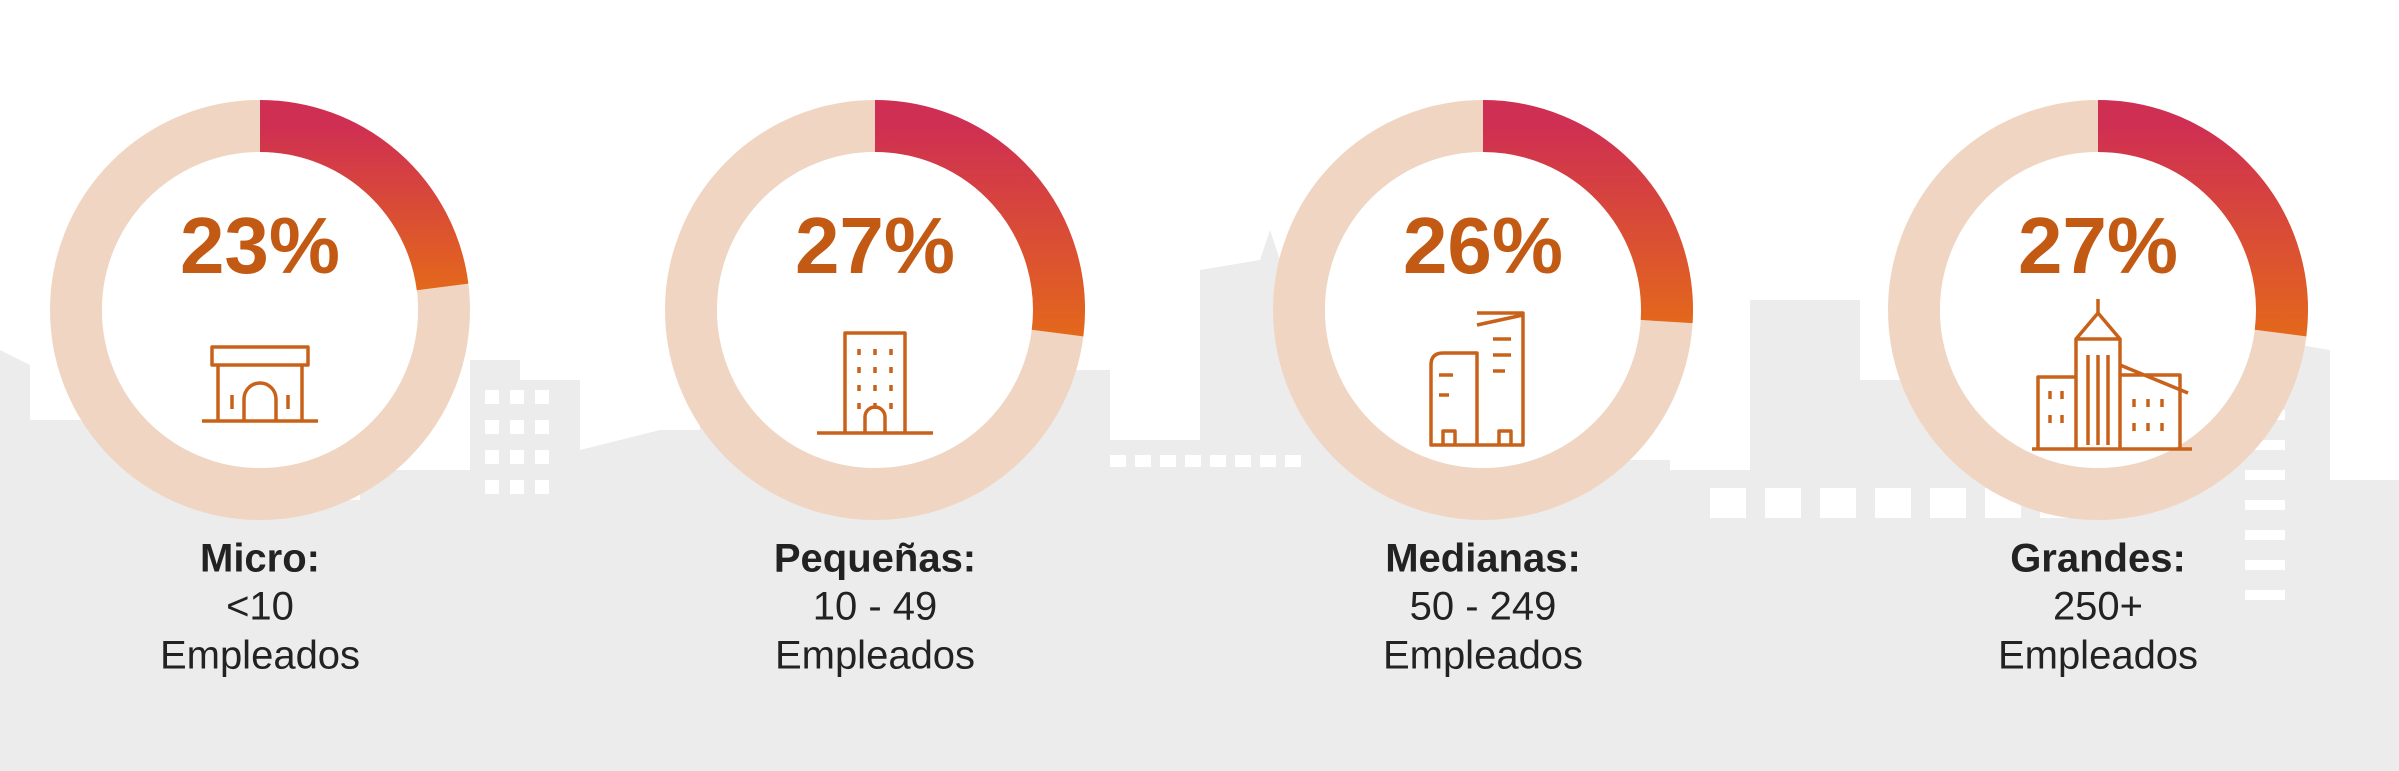 The height and width of the screenshot is (771, 2399). What do you see at coordinates (260, 559) in the screenshot?
I see `category-title: Micro:` at bounding box center [260, 559].